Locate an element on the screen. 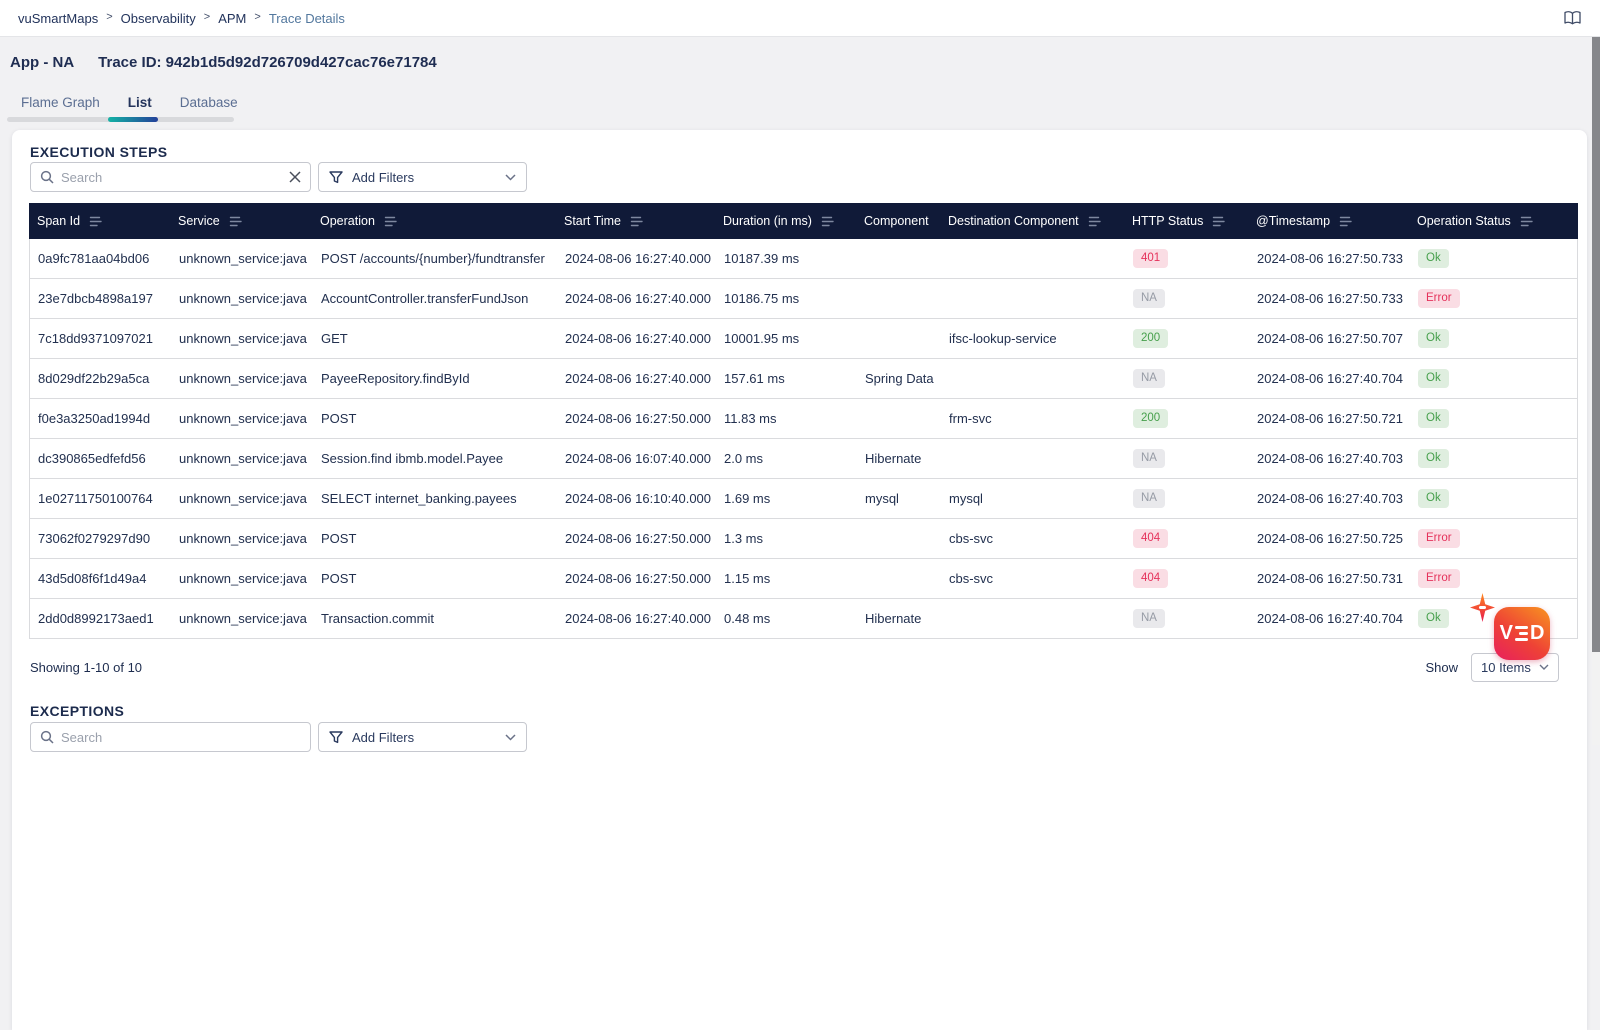 Image resolution: width=1600 pixels, height=1030 pixels. exceptions-add-filters-dropdown: Add Filters is located at coordinates (422, 737).